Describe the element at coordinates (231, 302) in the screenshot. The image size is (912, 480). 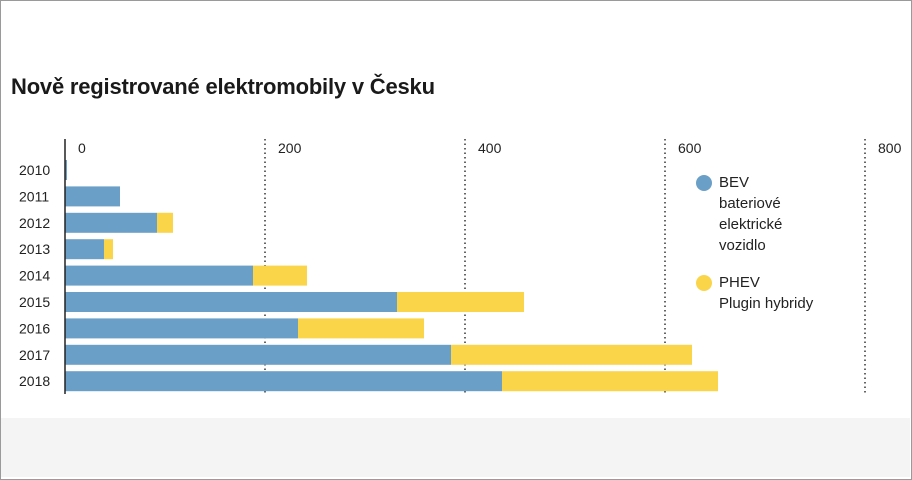
I see `bar-bev-2015` at that location.